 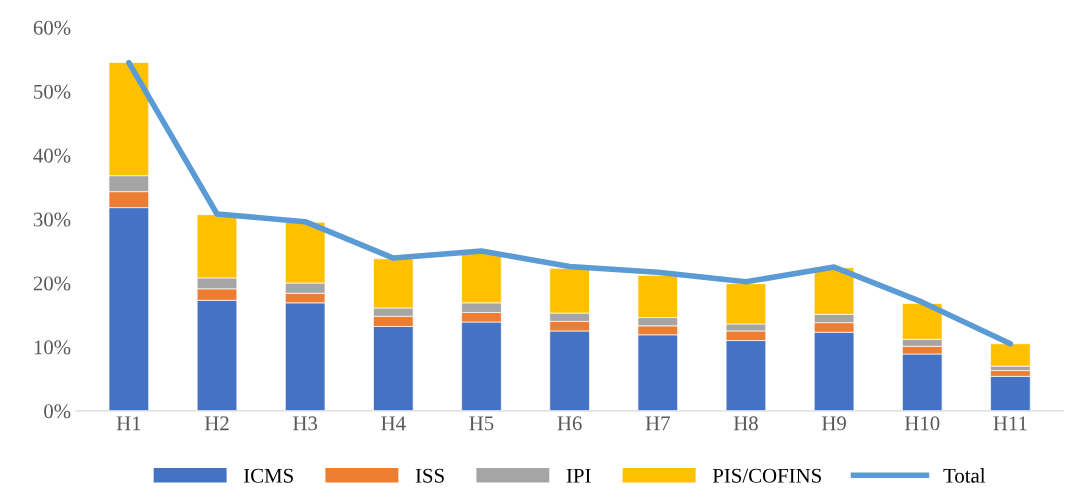 What do you see at coordinates (52, 347) in the screenshot?
I see `y-tick-label: 10%` at bounding box center [52, 347].